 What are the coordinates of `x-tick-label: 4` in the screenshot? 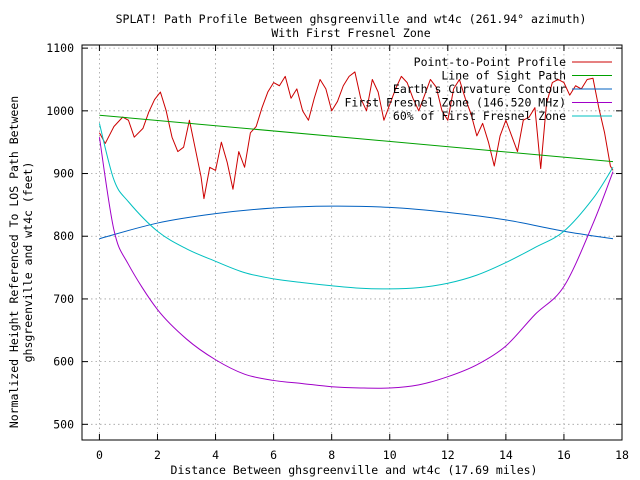 It's located at (215, 455).